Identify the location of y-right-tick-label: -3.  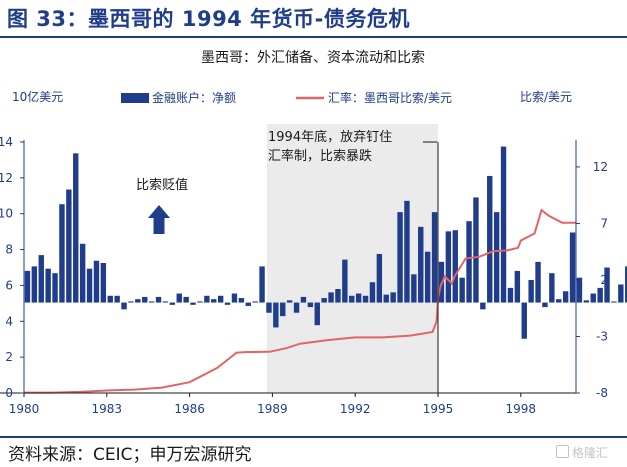
(602, 336).